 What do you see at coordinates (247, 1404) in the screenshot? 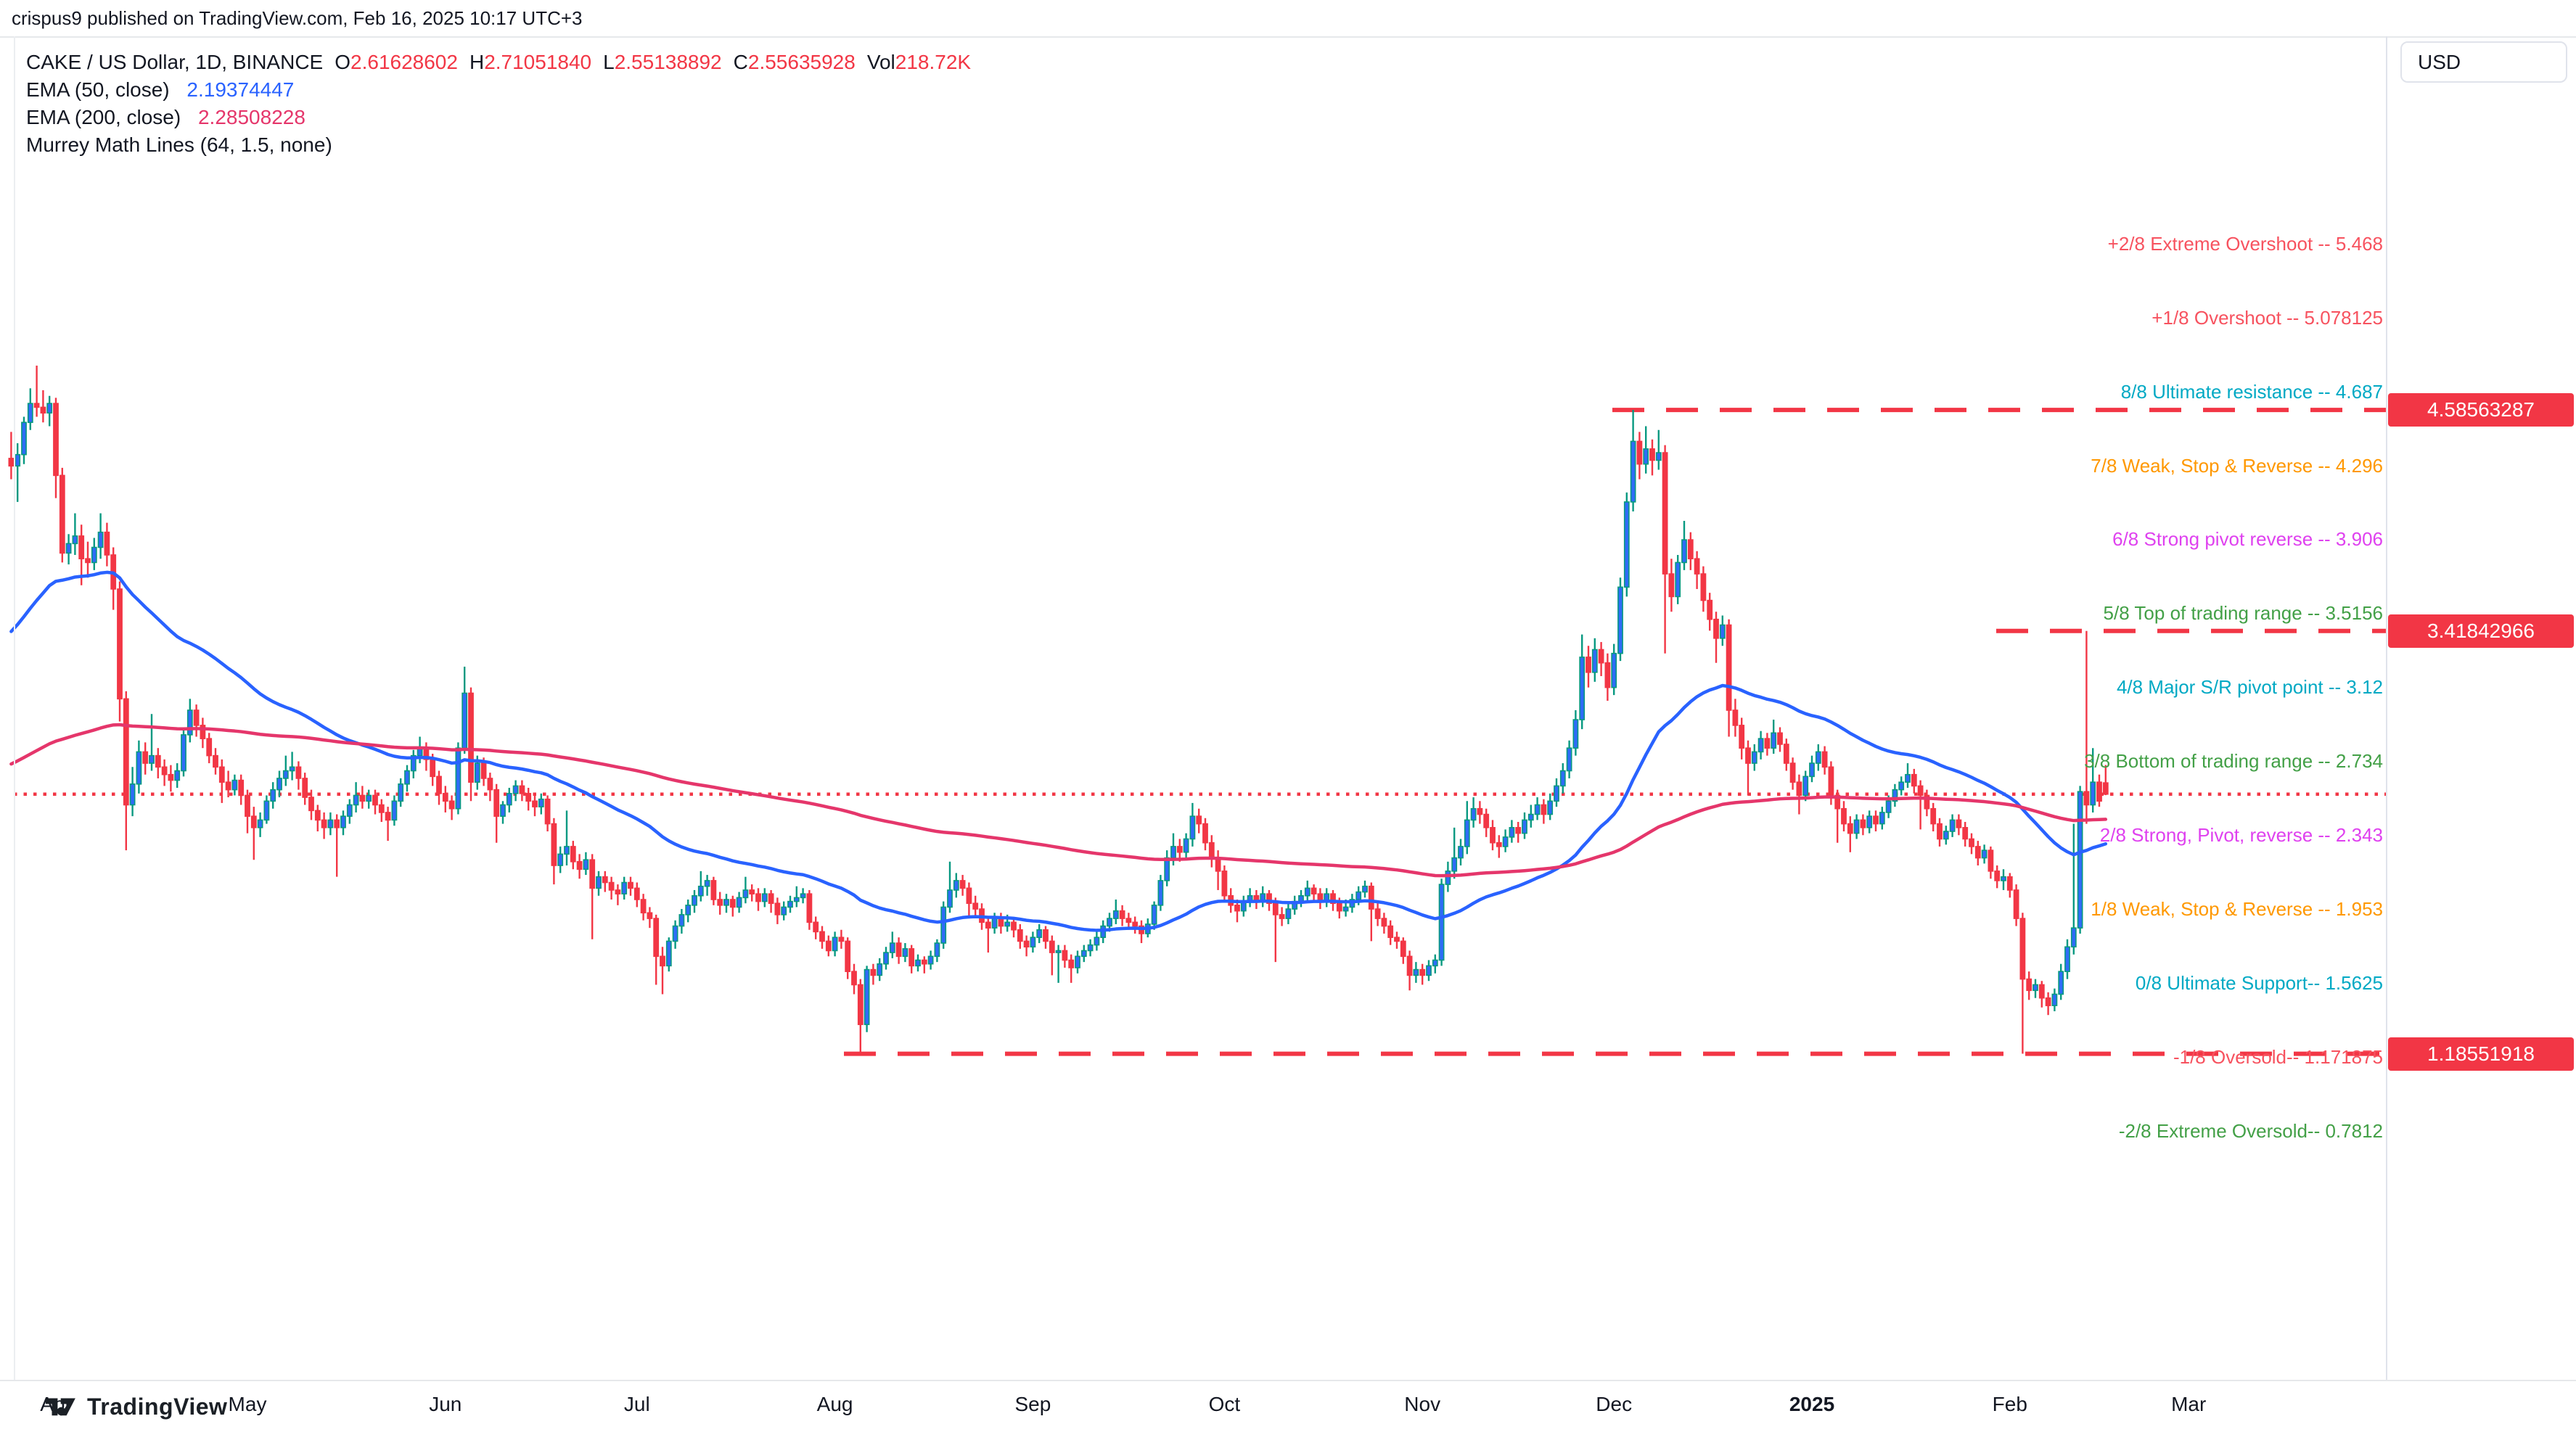
I see `time-tick-may: May` at bounding box center [247, 1404].